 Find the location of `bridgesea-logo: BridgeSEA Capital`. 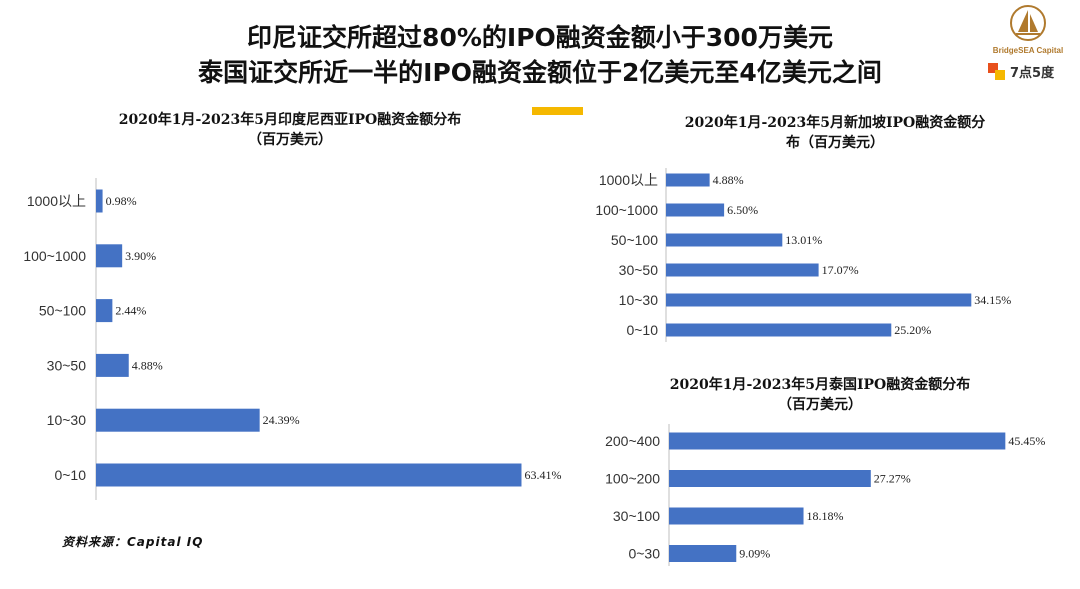

bridgesea-logo: BridgeSEA Capital is located at coordinates (1028, 29).